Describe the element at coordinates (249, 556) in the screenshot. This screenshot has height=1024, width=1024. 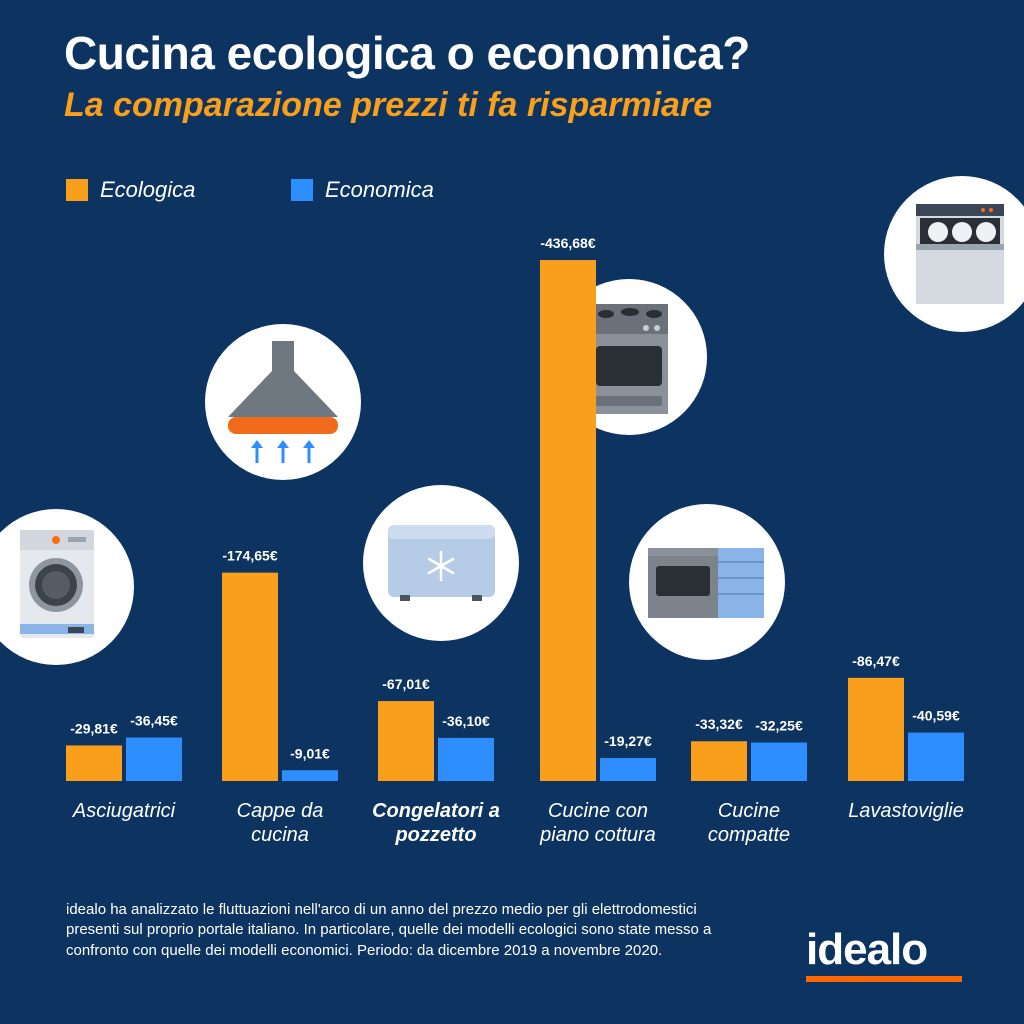
I see `value-label-ecologica-1: -174,65€` at that location.